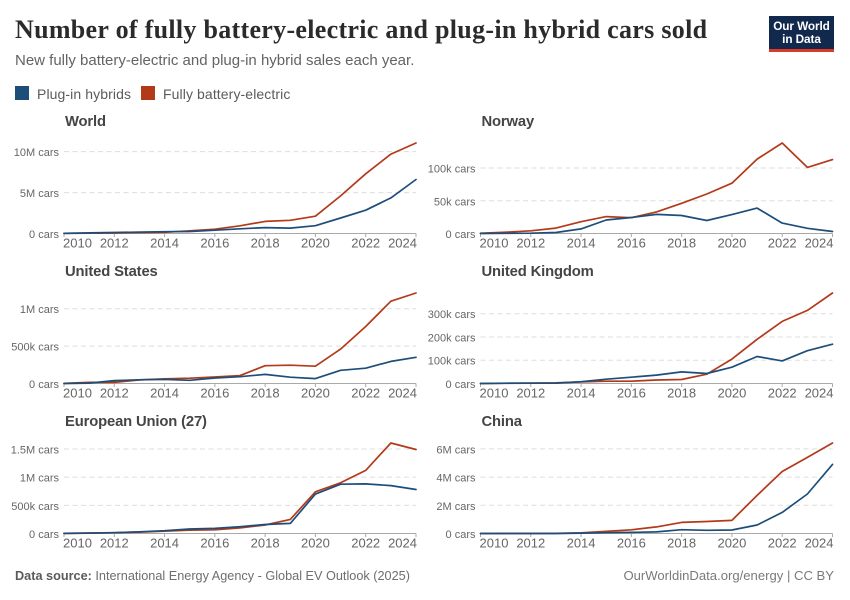 The width and height of the screenshot is (850, 600). What do you see at coordinates (111, 272) in the screenshot?
I see `svg-text: United States` at bounding box center [111, 272].